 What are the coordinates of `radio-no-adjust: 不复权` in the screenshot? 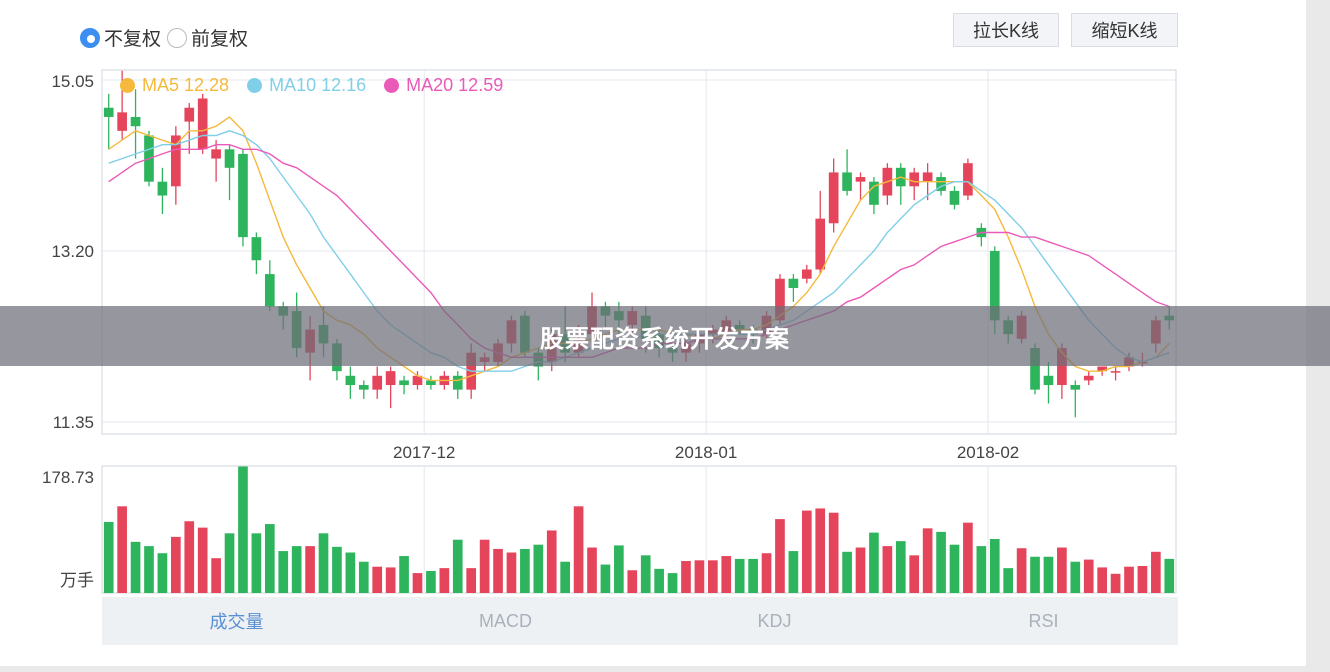 It's located at (120, 37).